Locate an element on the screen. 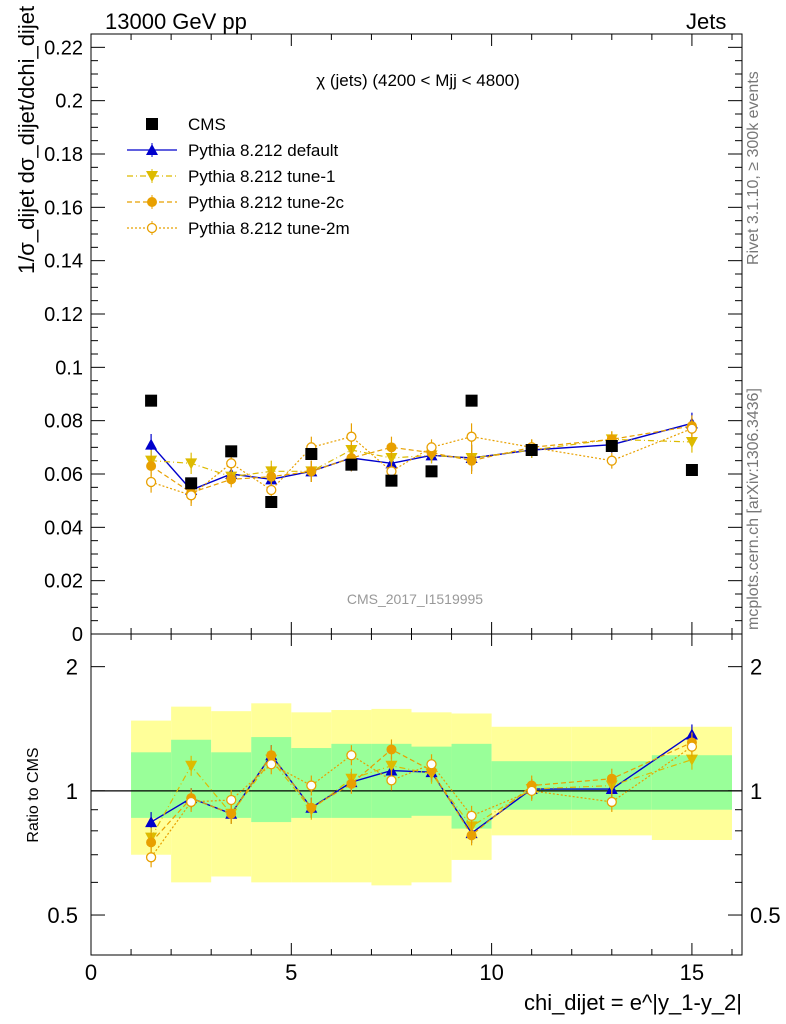  y-tick-label-0: 0 is located at coordinates (77, 635).